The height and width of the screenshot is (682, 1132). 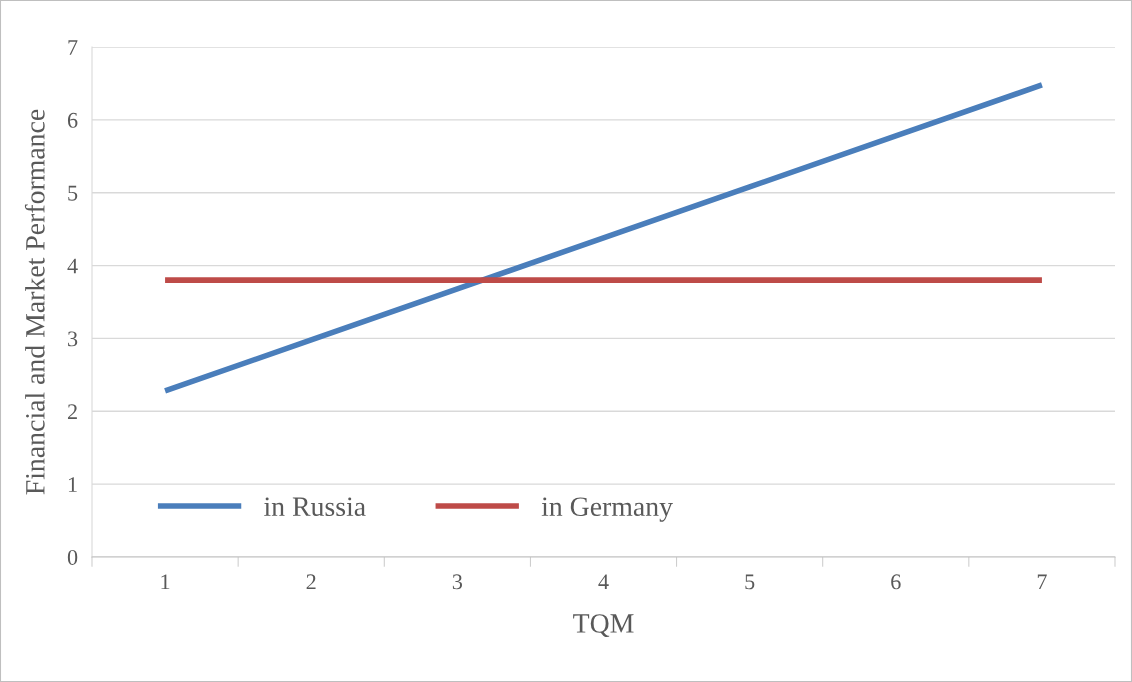 What do you see at coordinates (1042, 582) in the screenshot?
I see `x-tick-label: 7` at bounding box center [1042, 582].